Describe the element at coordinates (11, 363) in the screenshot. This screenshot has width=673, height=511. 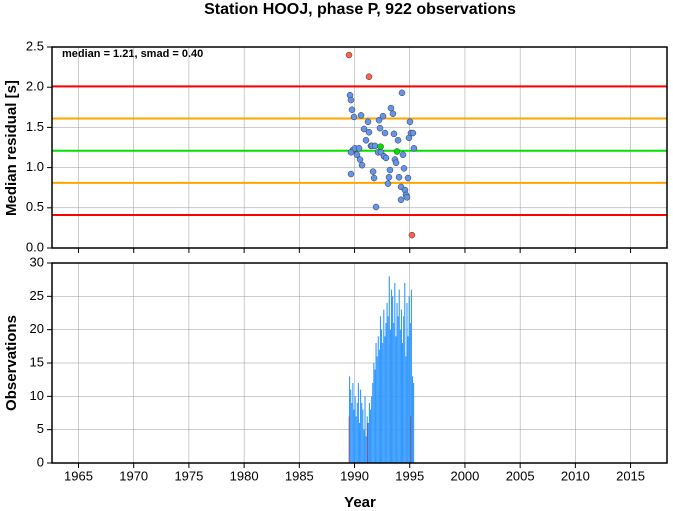
I see `y-axis-label: Observations` at that location.